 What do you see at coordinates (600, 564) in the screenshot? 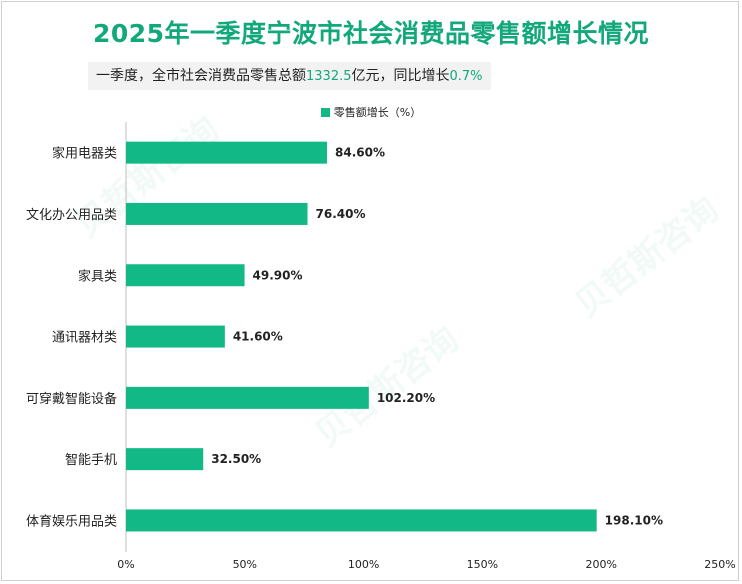
I see `x-tick-label: 200%` at bounding box center [600, 564].